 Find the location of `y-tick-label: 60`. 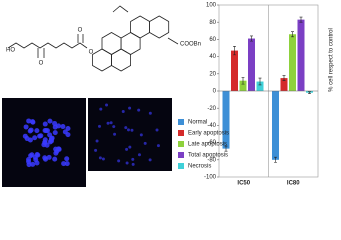

y-tick-label: 60 is located at coordinates (212, 40).